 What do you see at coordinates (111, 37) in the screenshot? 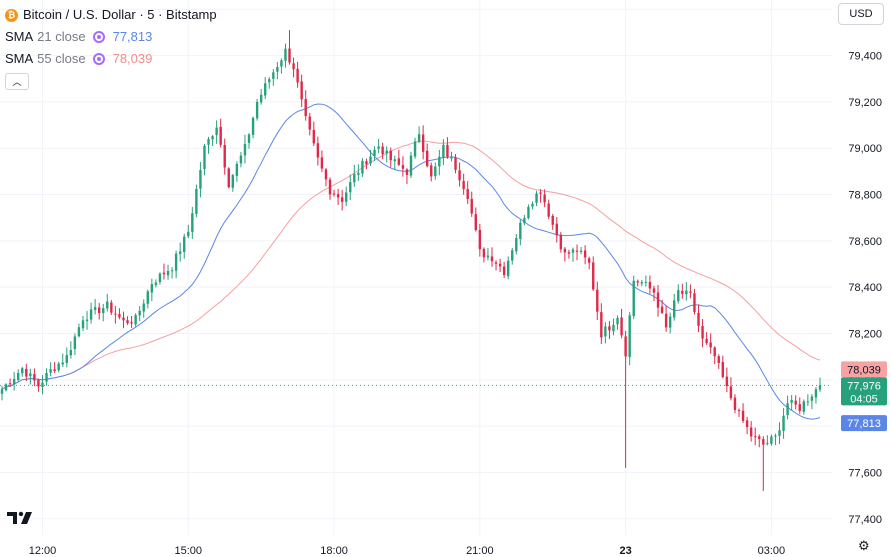
I see `indicator-sma21: SMA 21 close 77,813` at bounding box center [111, 37].